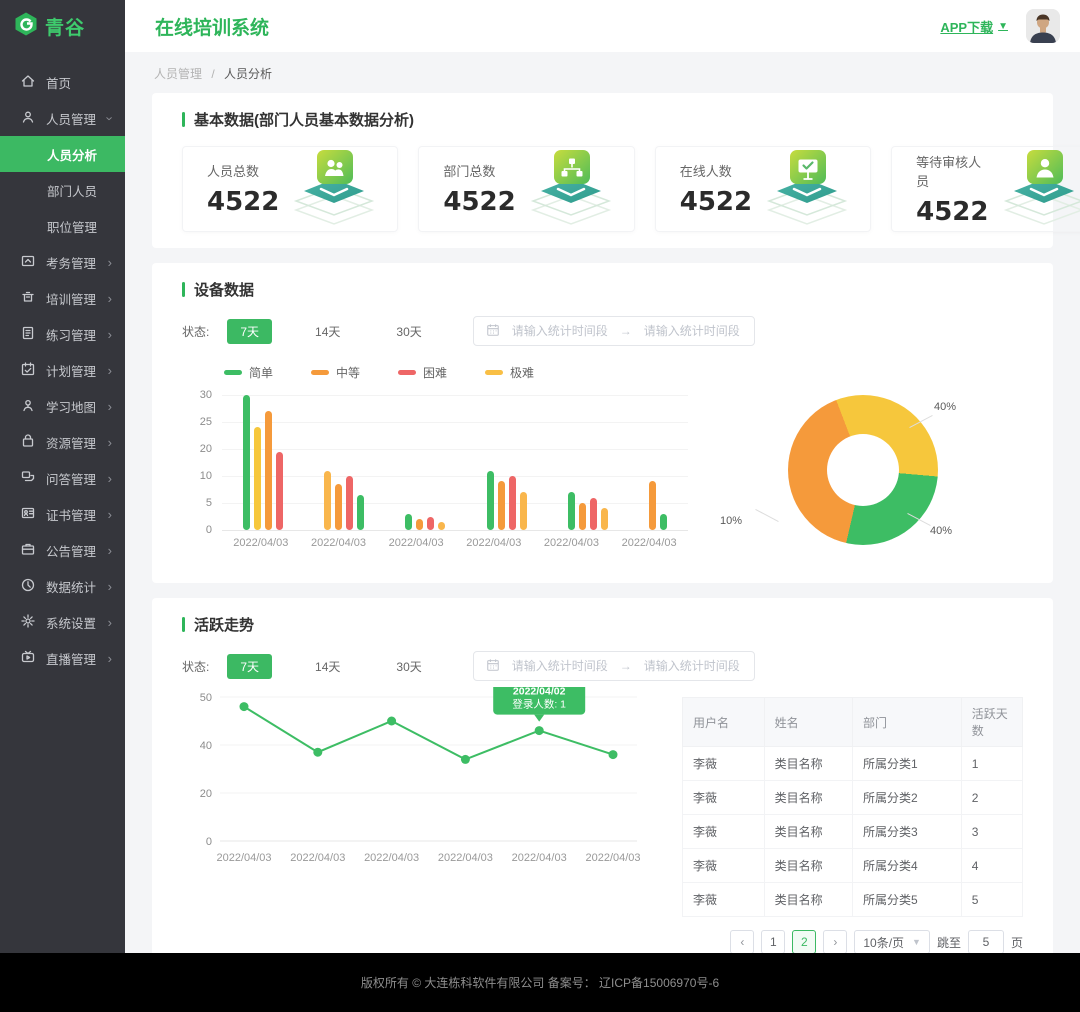  I want to click on study-map-icon, so click(28, 406).